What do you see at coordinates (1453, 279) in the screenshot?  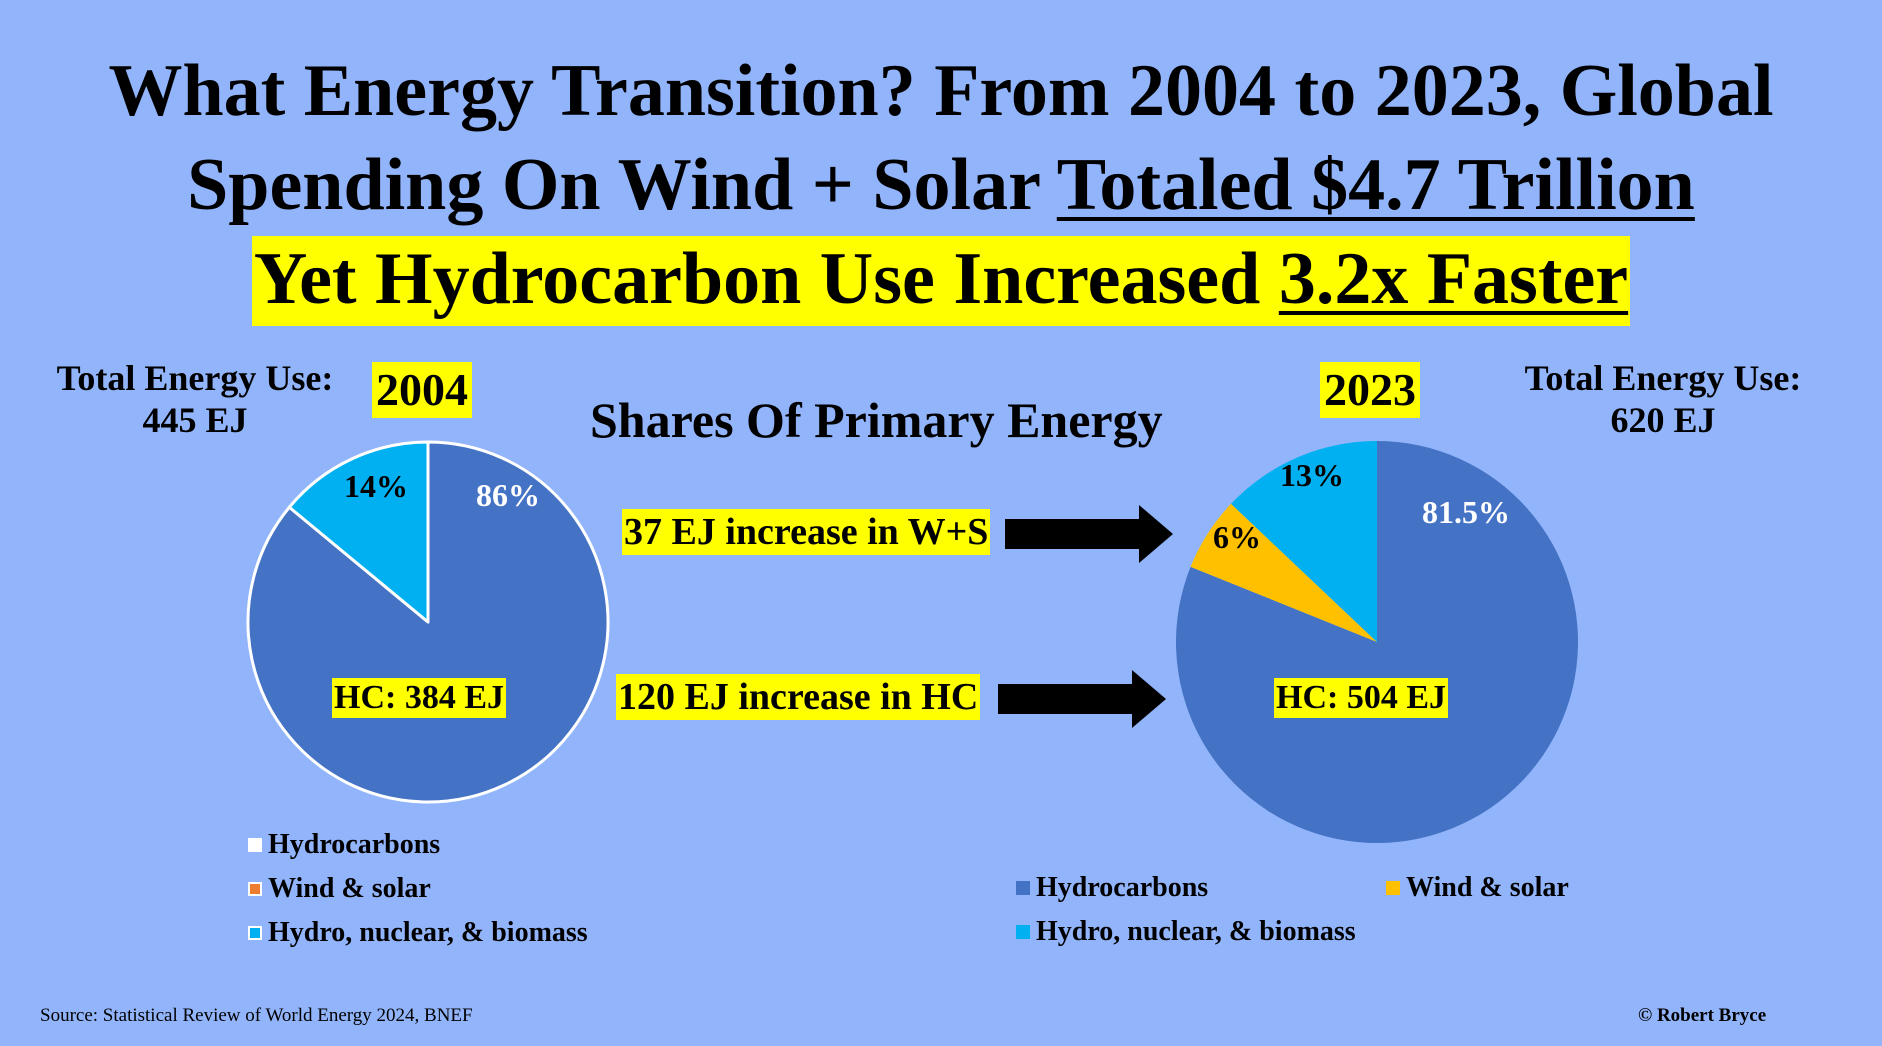 I see `title-line-3-underlined: 3.2x Faster` at bounding box center [1453, 279].